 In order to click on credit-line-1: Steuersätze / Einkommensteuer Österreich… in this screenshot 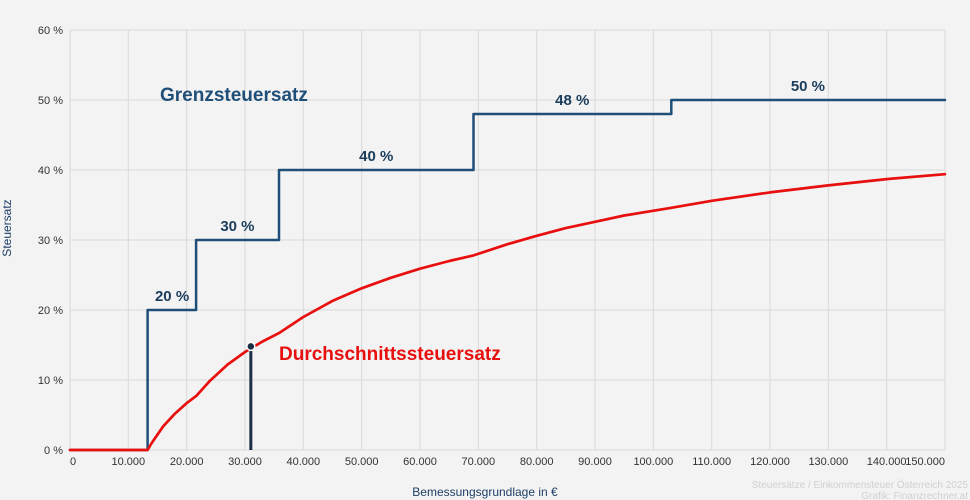, I will do `click(860, 485)`.